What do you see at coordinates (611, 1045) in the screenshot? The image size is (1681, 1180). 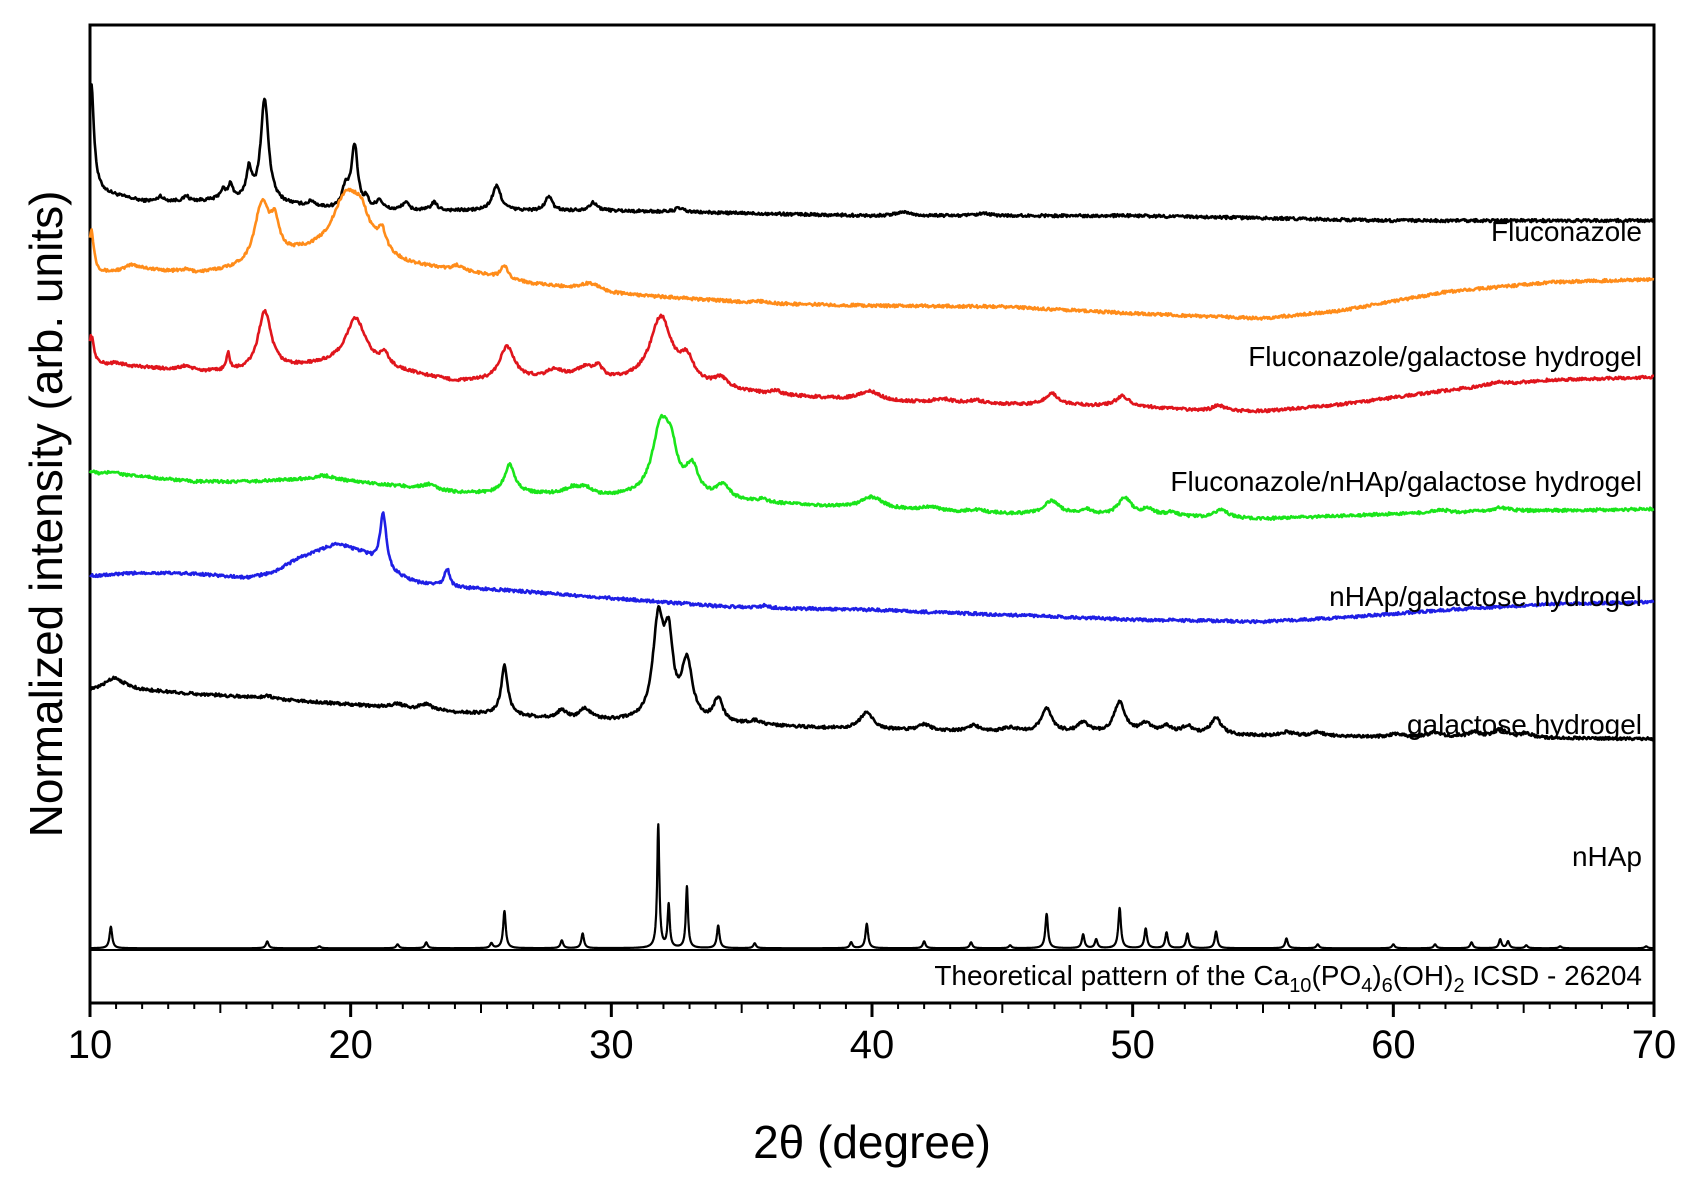 I see `x-tick-label-30: 30` at bounding box center [611, 1045].